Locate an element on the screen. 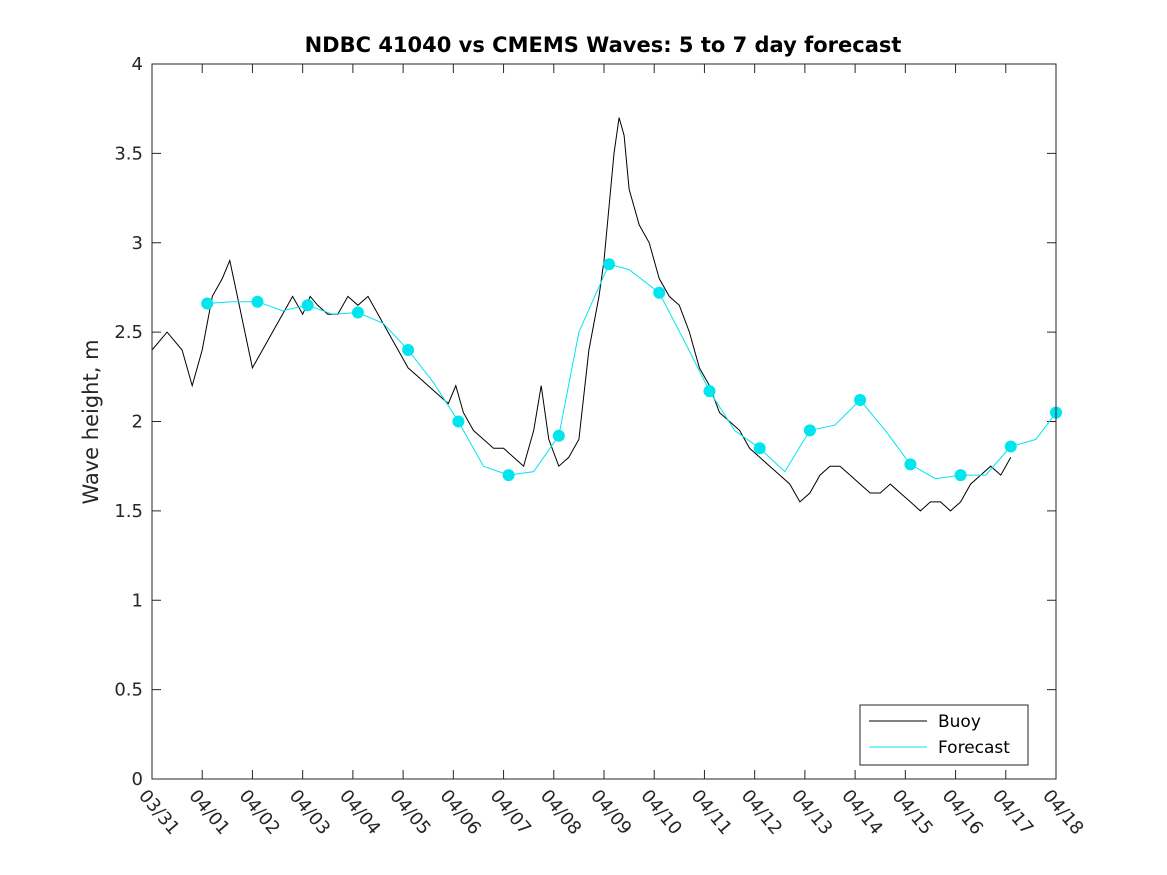  y-tick-label: 3.5 is located at coordinates (128, 153).